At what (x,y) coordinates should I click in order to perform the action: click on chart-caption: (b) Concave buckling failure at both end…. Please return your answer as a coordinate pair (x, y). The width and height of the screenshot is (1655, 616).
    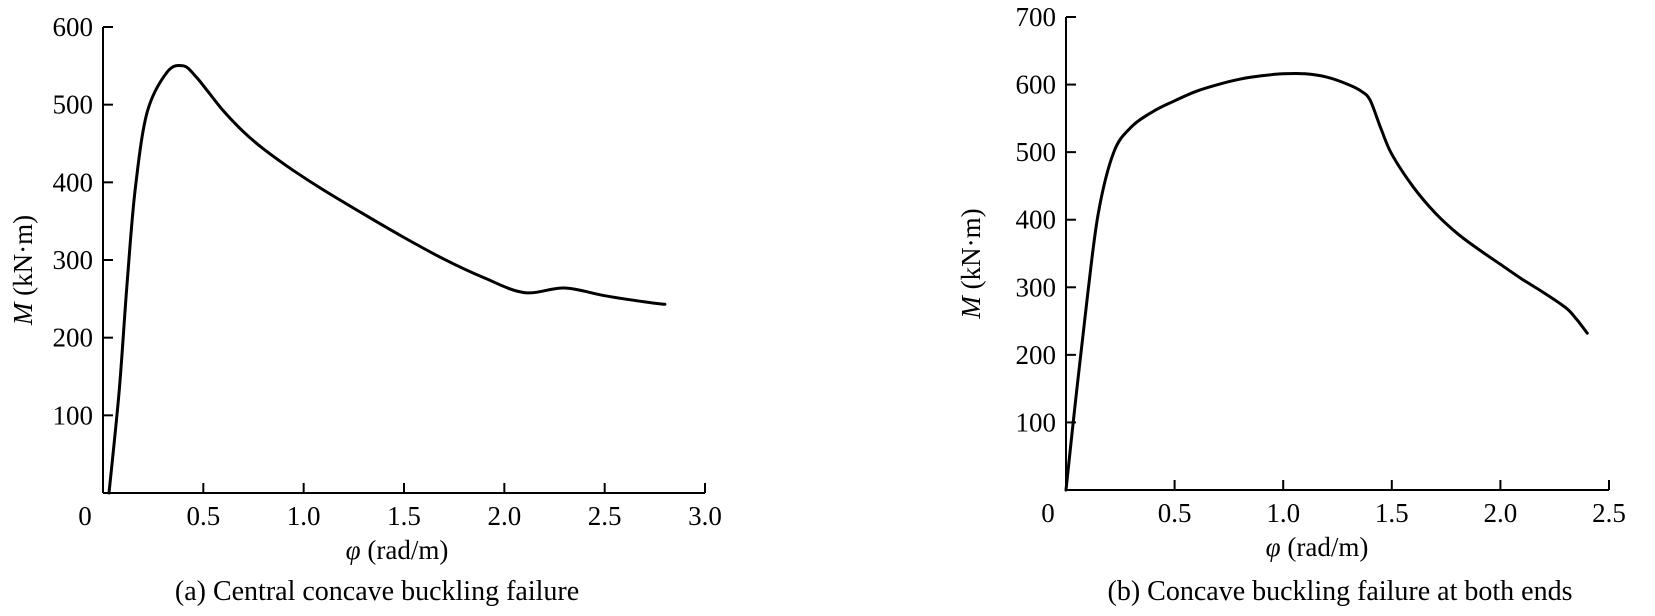
    Looking at the image, I should click on (1340, 591).